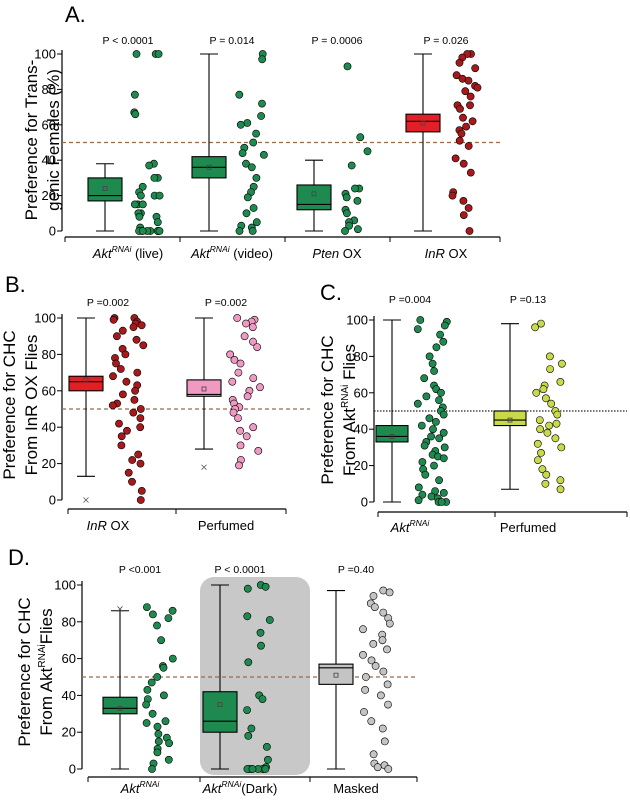 The image size is (630, 800). What do you see at coordinates (356, 570) in the screenshot?
I see `p-value-label: P =0.40` at bounding box center [356, 570].